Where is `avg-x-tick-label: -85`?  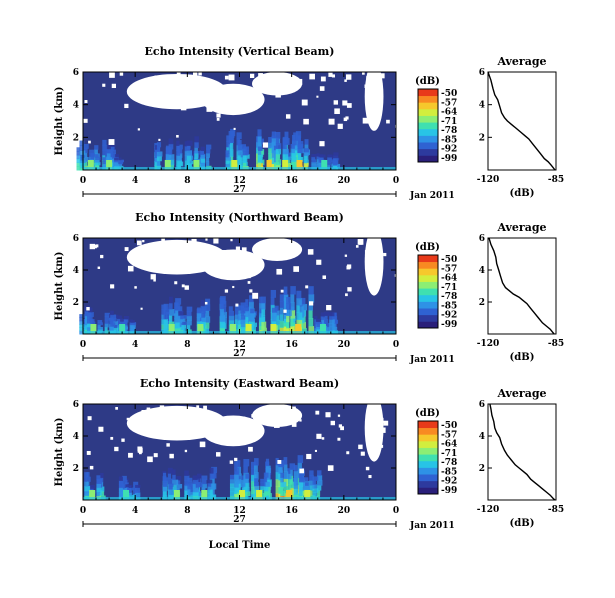
avg-x-tick-label: -85 is located at coordinates (556, 344).